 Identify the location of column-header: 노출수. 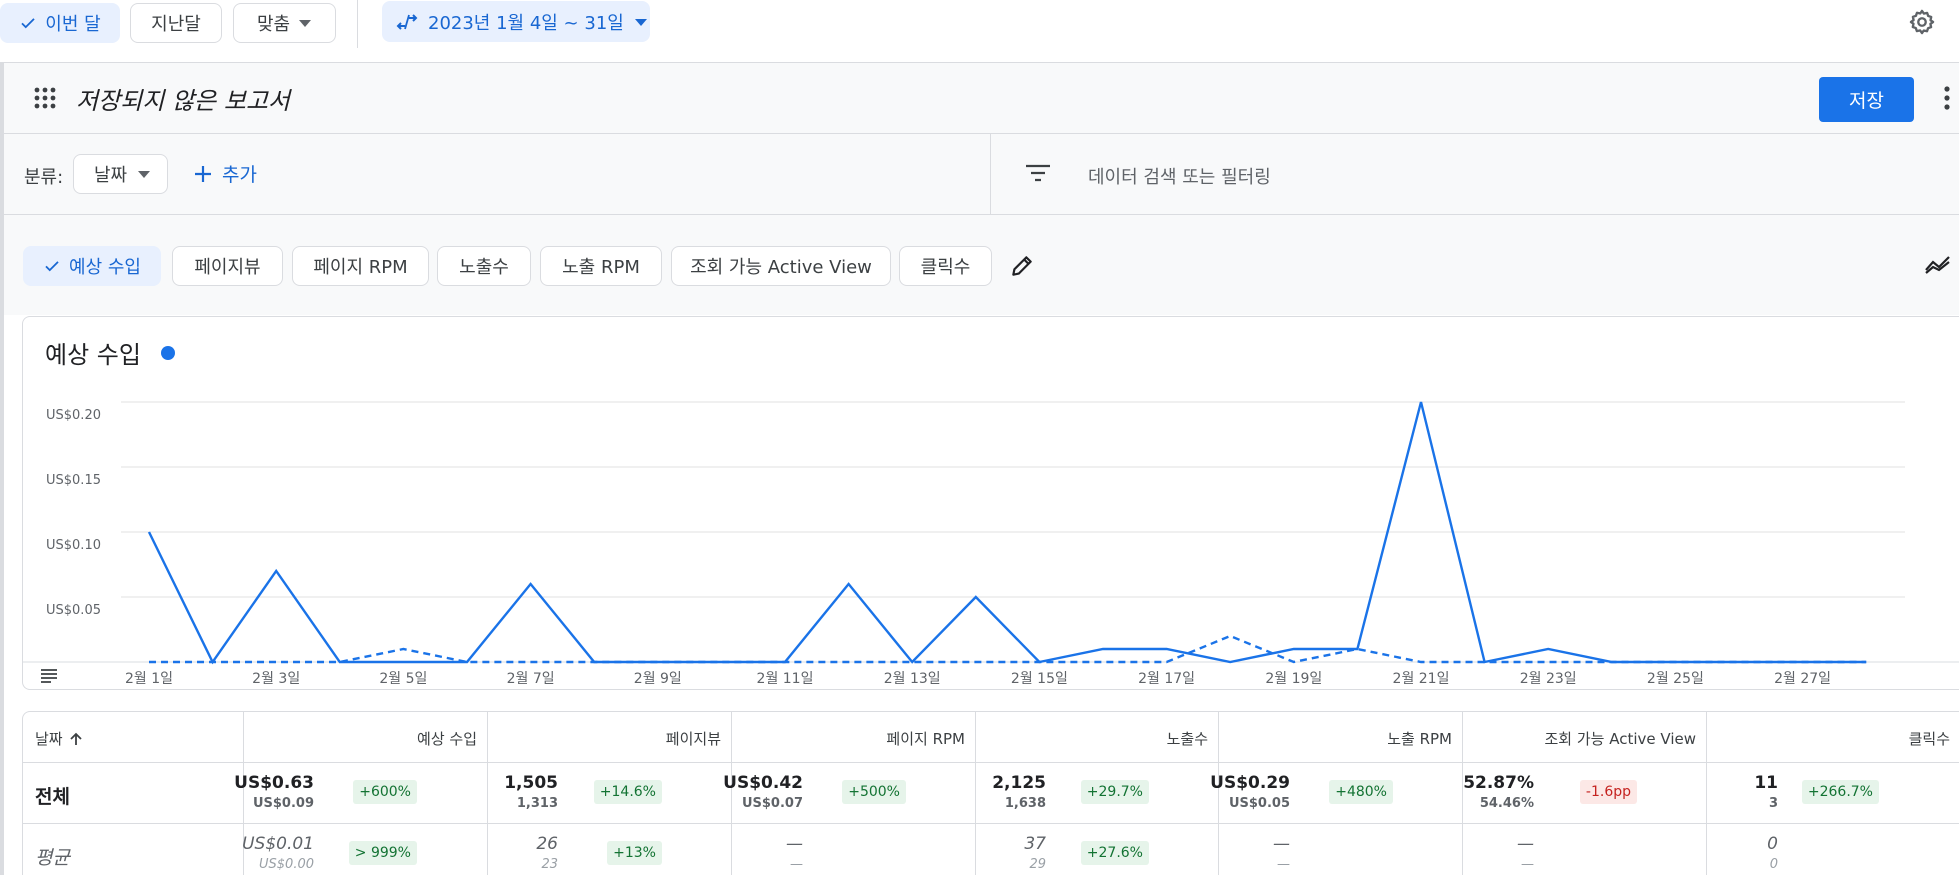
(1097, 737).